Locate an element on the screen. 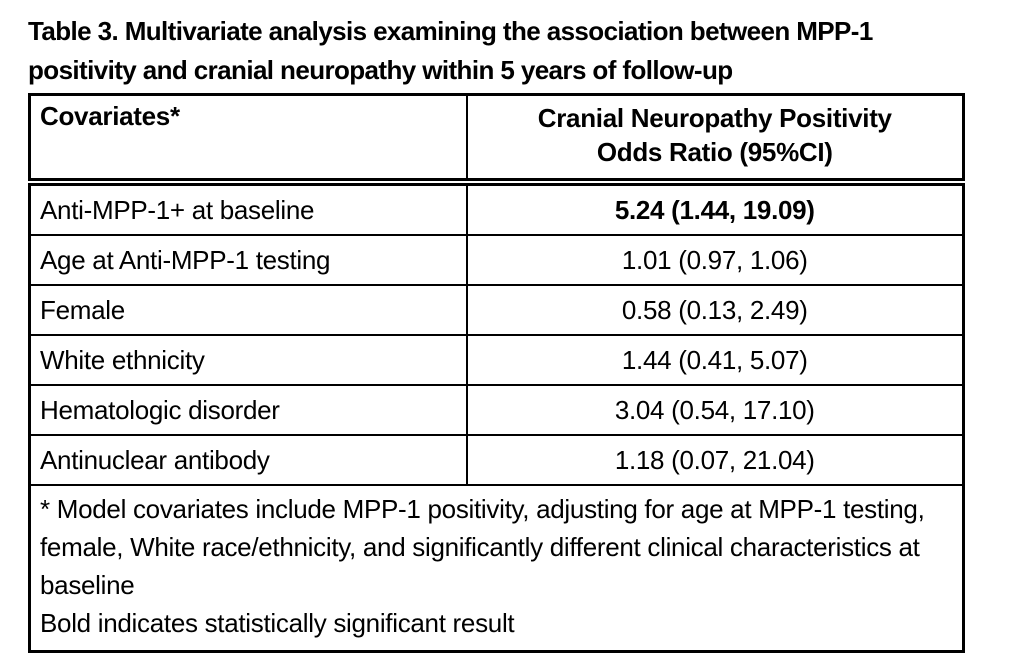 The height and width of the screenshot is (672, 1010). covariate-cell: Anti-MPP-1+ at baseline is located at coordinates (248, 208).